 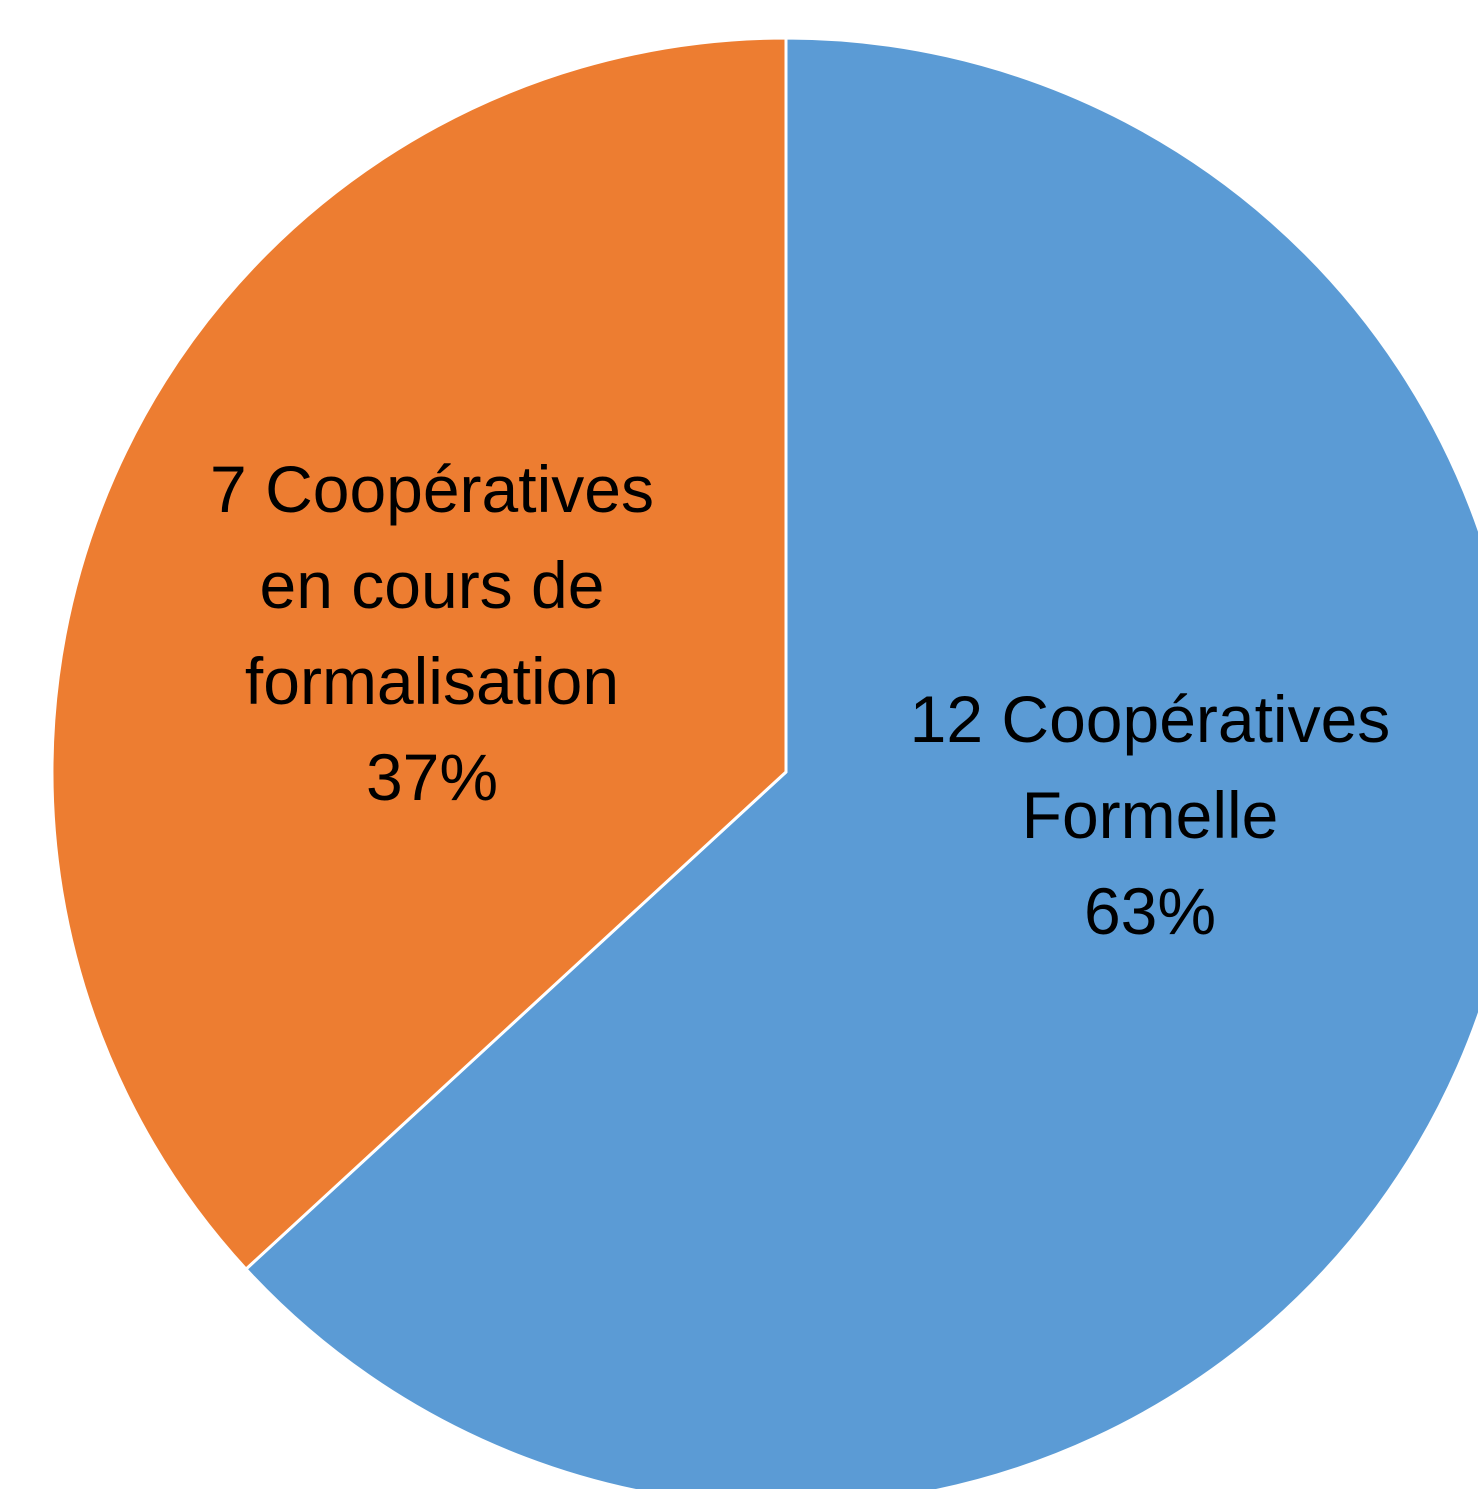 I want to click on label-formelle-line-1: Formelle, so click(x=1150, y=815).